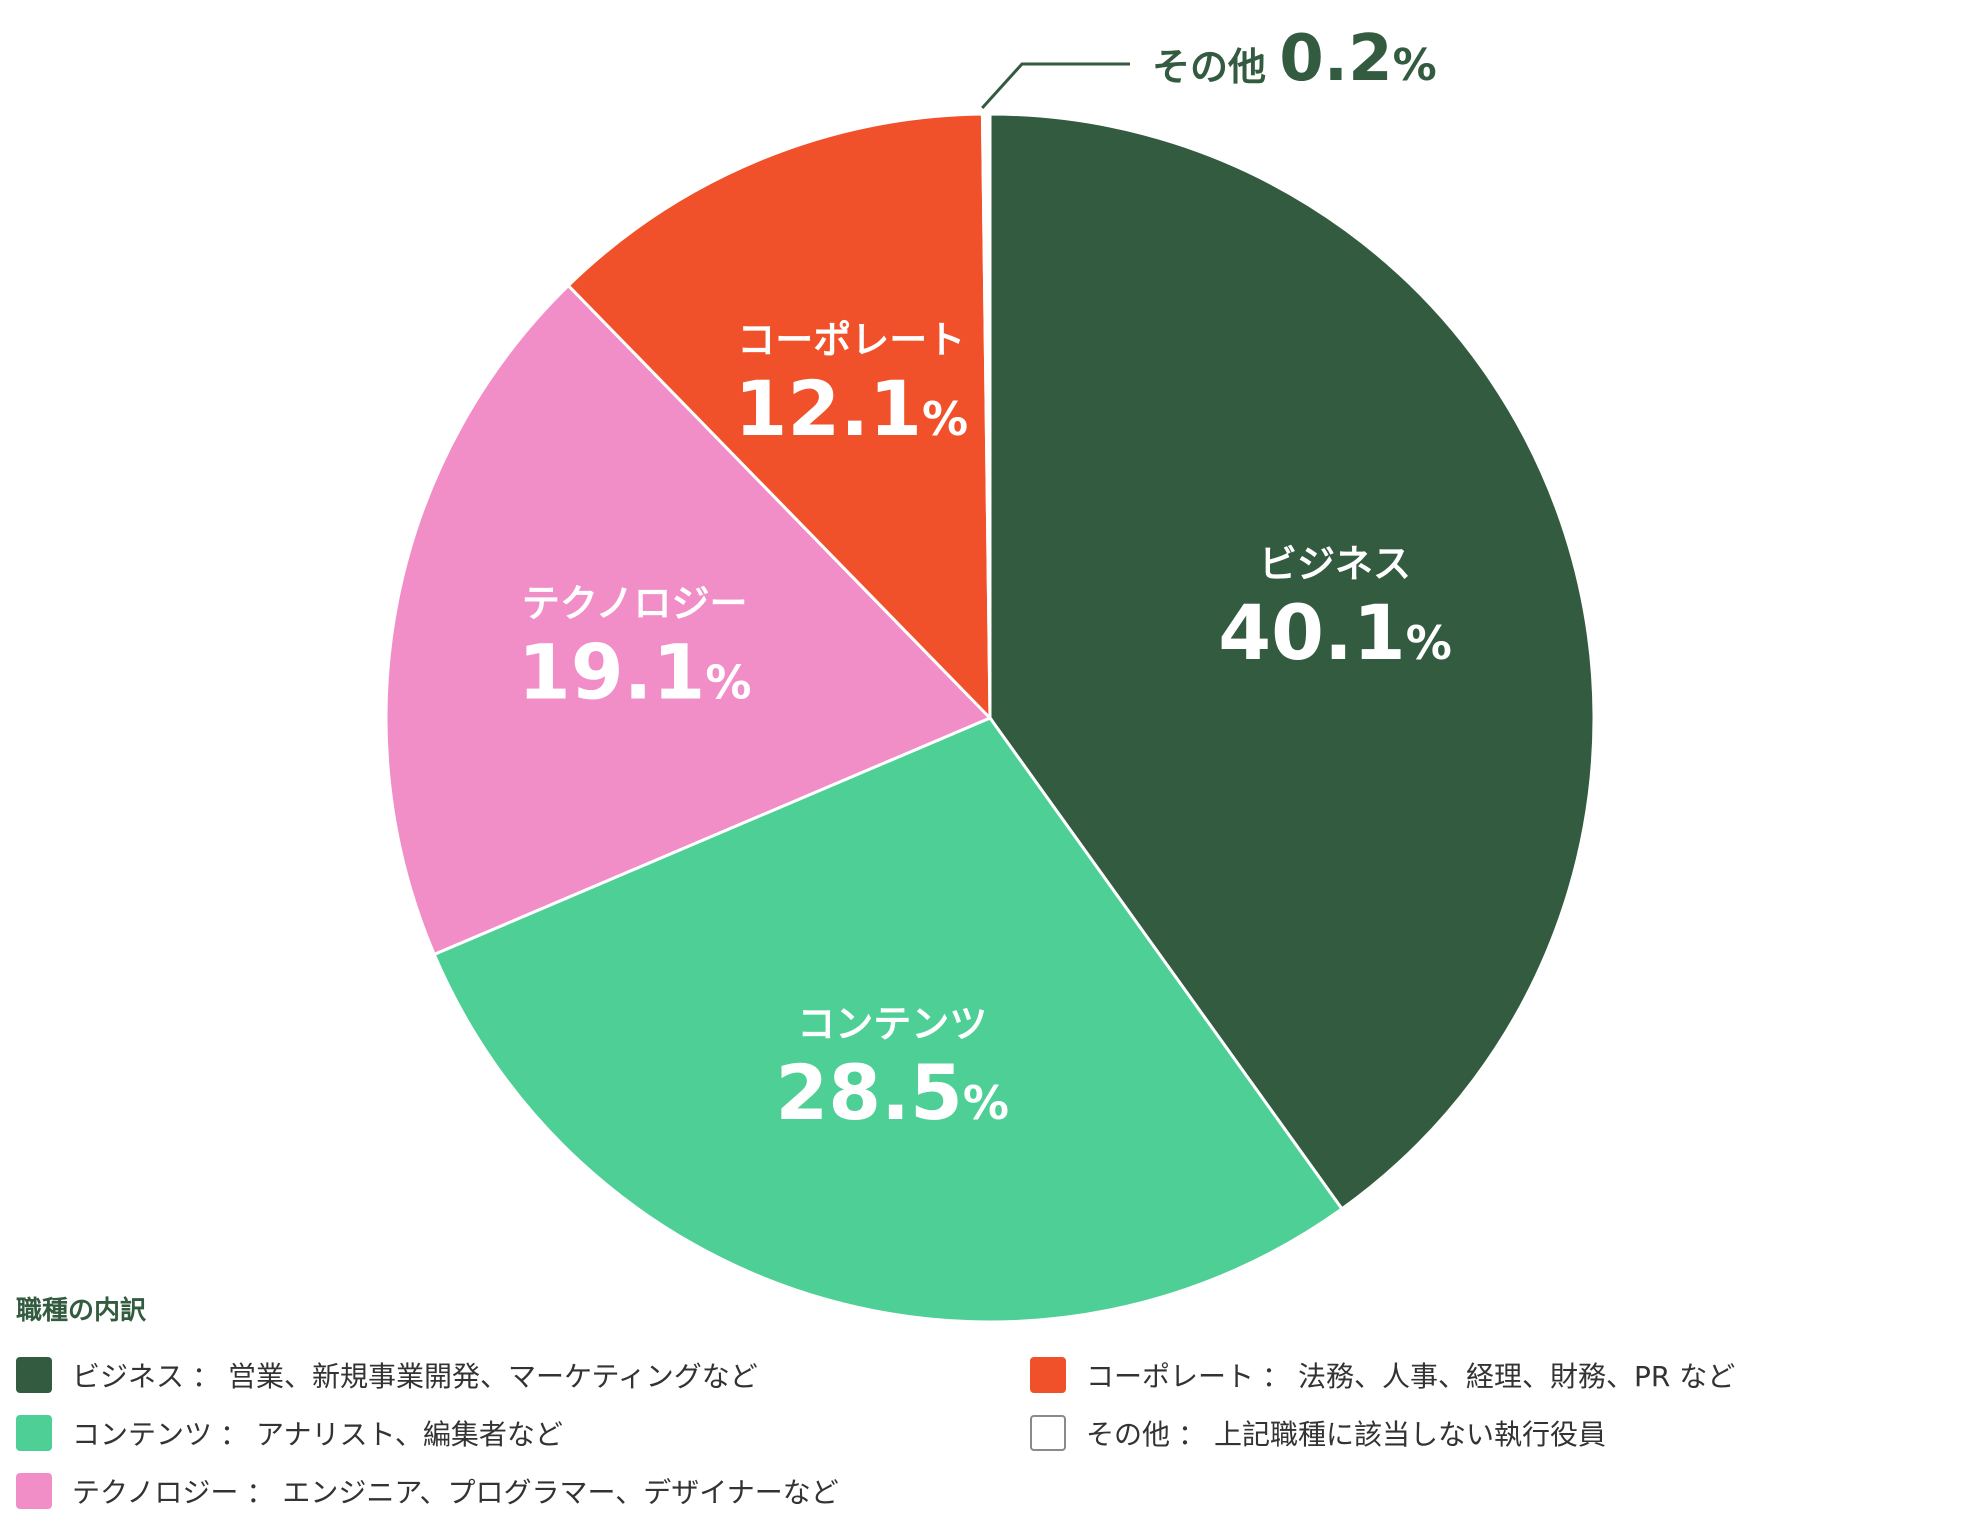  What do you see at coordinates (986, 415) in the screenshot?
I see `pie-slice-other` at bounding box center [986, 415].